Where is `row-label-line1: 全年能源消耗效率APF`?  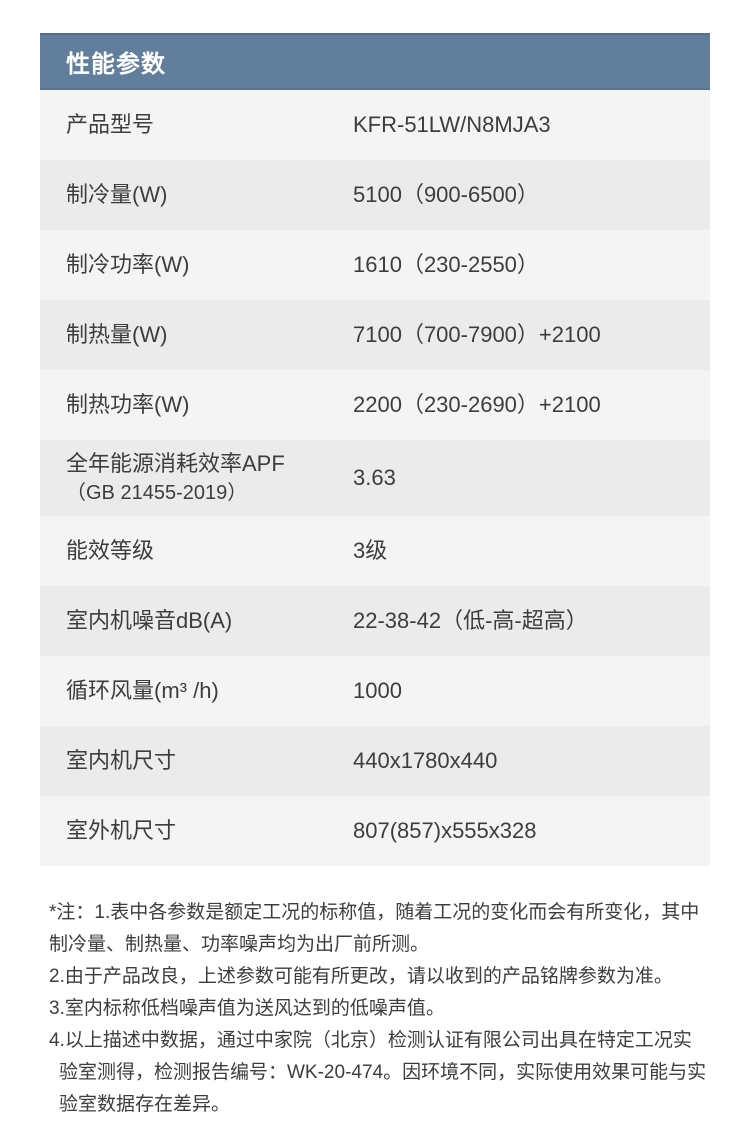
row-label-line1: 全年能源消耗效率APF is located at coordinates (175, 464).